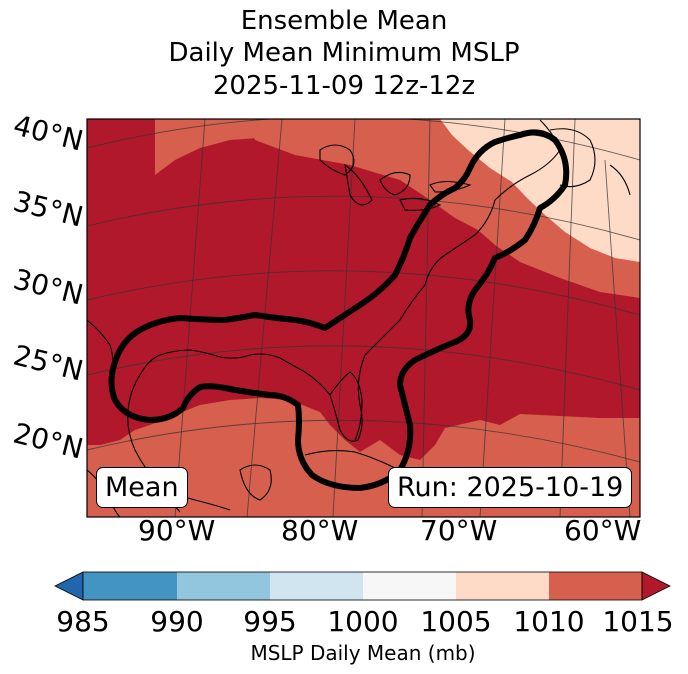  I want to click on colorbar-tick-1010: 1010, so click(549, 621).